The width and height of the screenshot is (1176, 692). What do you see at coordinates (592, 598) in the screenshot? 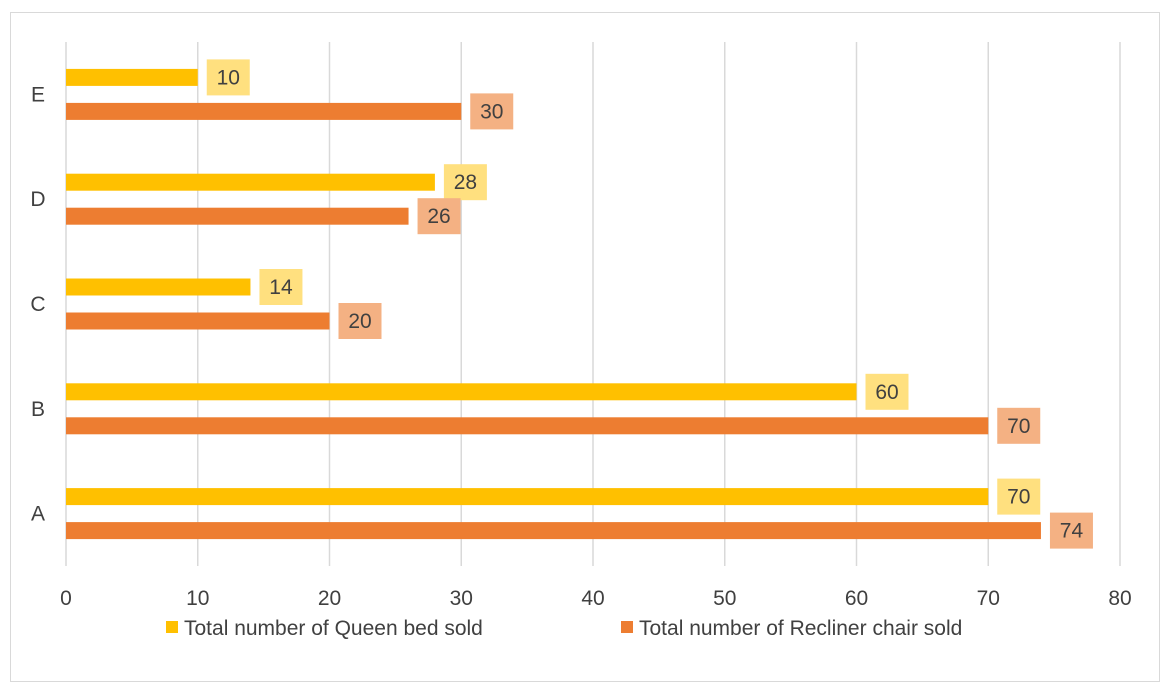
I see `x-tick-label: 40` at bounding box center [592, 598].